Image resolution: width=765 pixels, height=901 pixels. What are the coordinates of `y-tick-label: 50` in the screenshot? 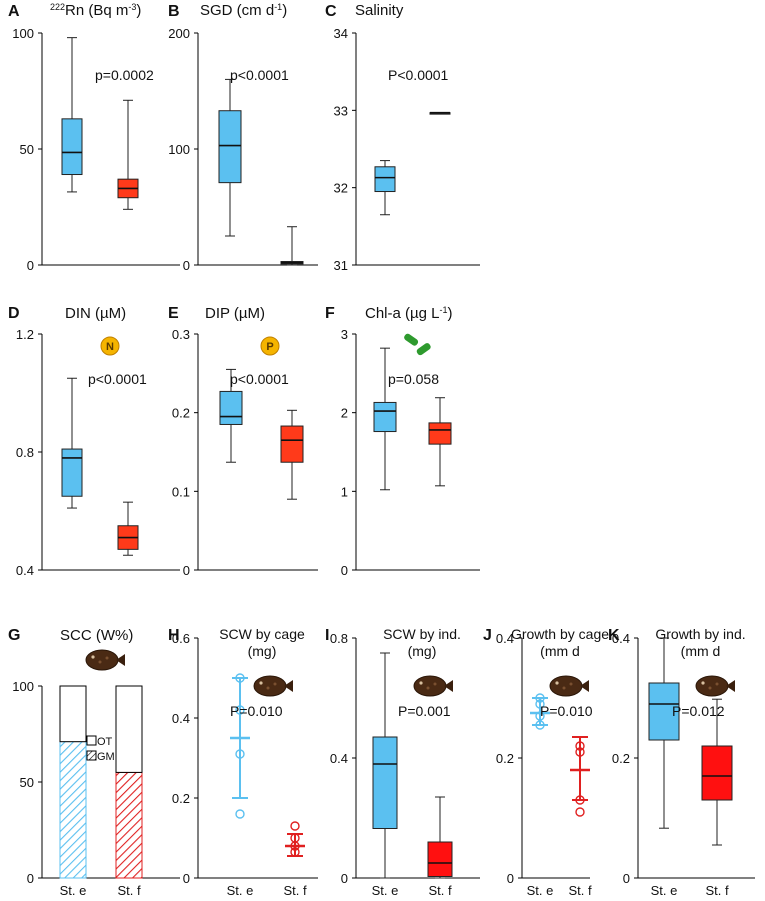 It's located at (27, 149).